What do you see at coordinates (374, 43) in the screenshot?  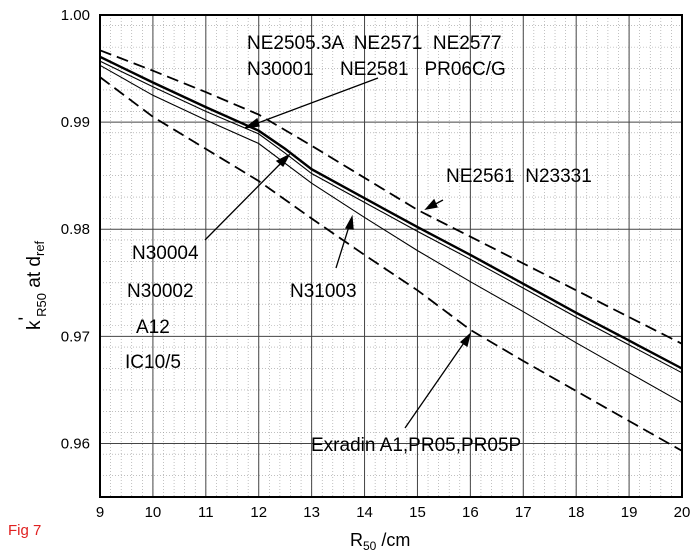 I see `annotation-ne-line1: NE2505.3A NE2571 NE2577` at bounding box center [374, 43].